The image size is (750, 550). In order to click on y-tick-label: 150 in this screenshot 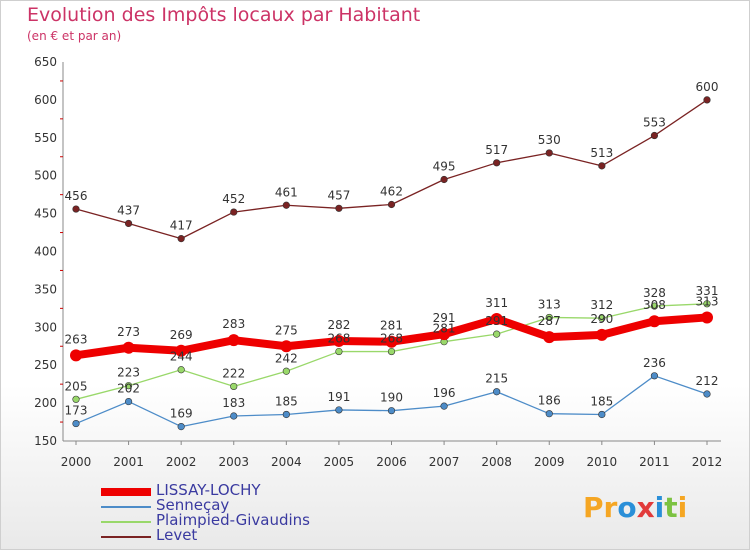, I will do `click(45, 441)`.